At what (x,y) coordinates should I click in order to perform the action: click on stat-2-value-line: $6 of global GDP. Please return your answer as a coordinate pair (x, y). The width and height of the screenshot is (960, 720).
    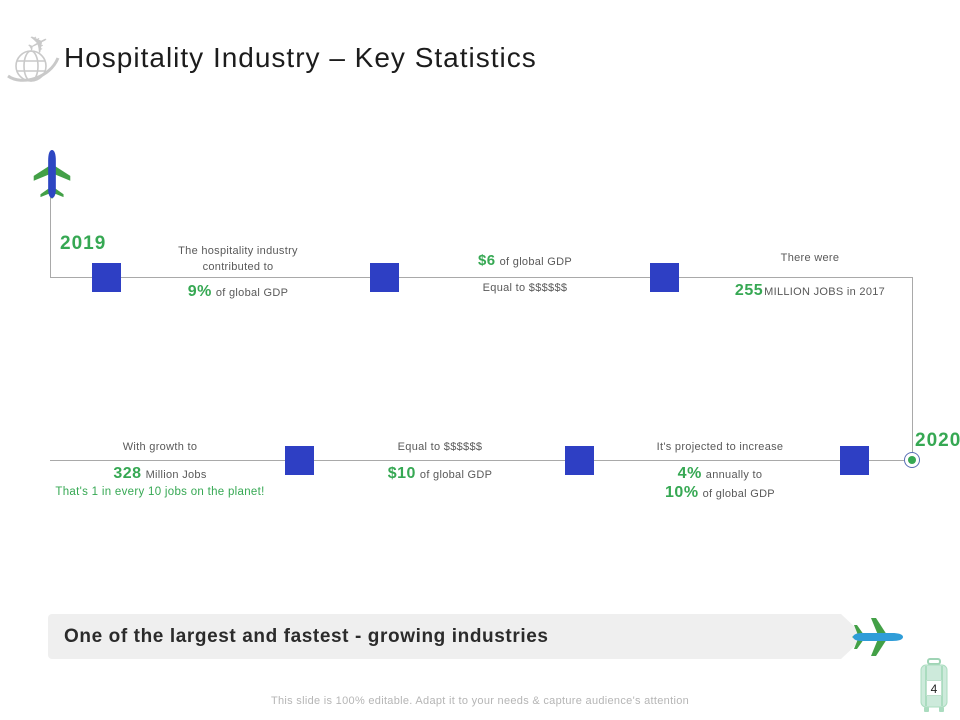
    Looking at the image, I should click on (525, 261).